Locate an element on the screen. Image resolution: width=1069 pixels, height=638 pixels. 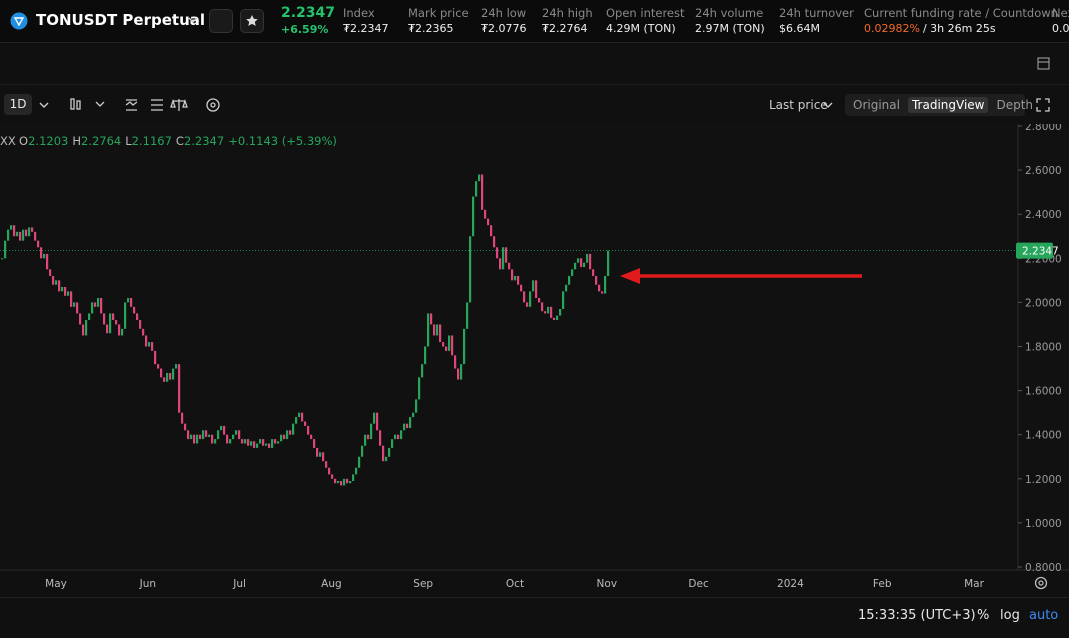
y-tick-label: 2.8000 is located at coordinates (1043, 128).